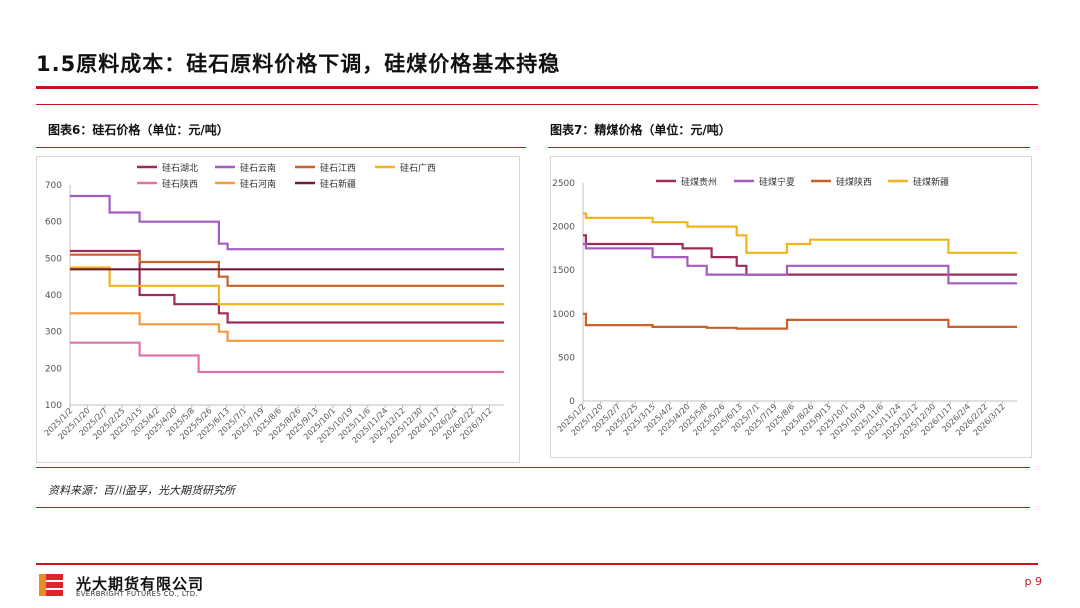 This screenshot has width=1080, height=608. Describe the element at coordinates (258, 168) in the screenshot. I see `chart1-legend-label: 硅石云南` at that location.